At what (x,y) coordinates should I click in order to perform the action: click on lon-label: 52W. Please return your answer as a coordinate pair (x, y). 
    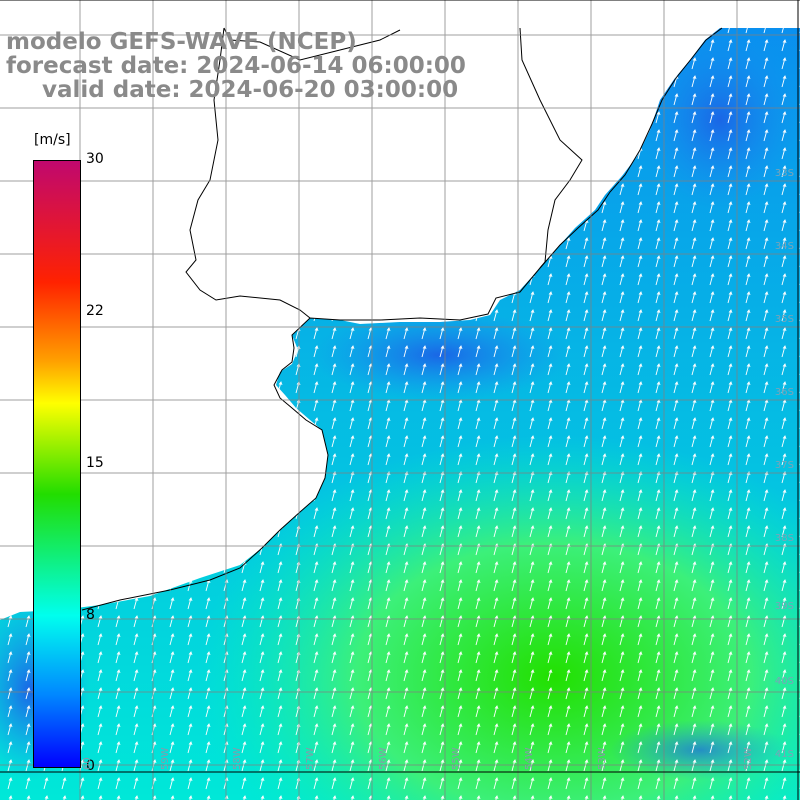
    Looking at the image, I should click on (748, 758).